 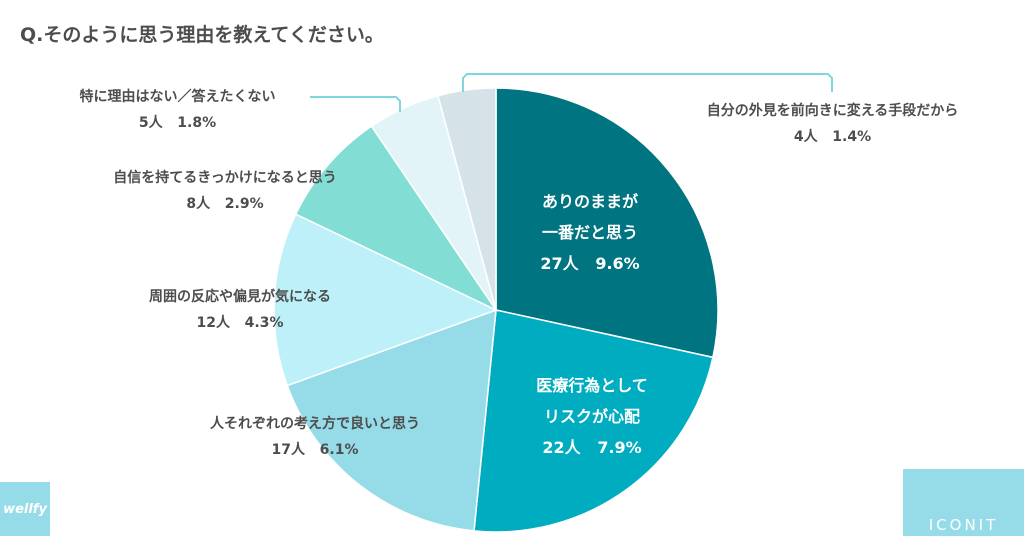 I want to click on slice-label-2: 人それぞれの考え方で良いと思う 17人 6.1%, so click(x=315, y=437).